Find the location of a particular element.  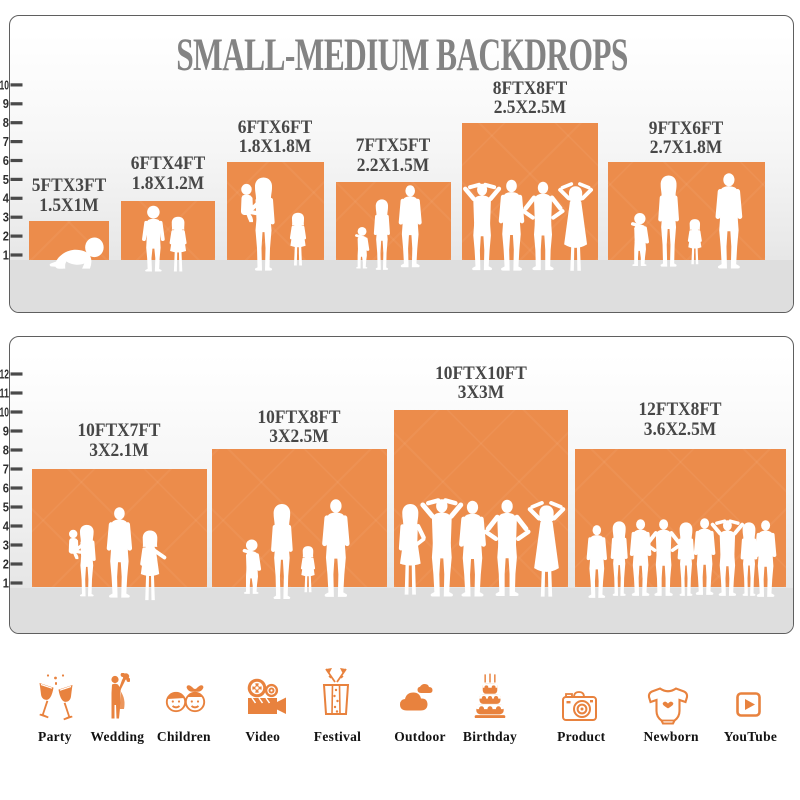

svg-text: 11 is located at coordinates (4, 393).